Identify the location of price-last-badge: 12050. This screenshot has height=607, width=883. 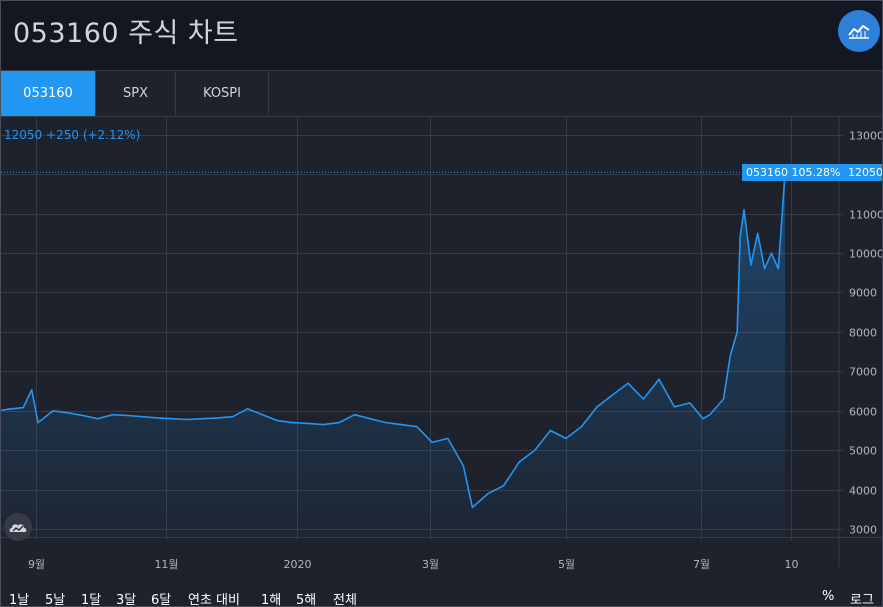
(863, 173).